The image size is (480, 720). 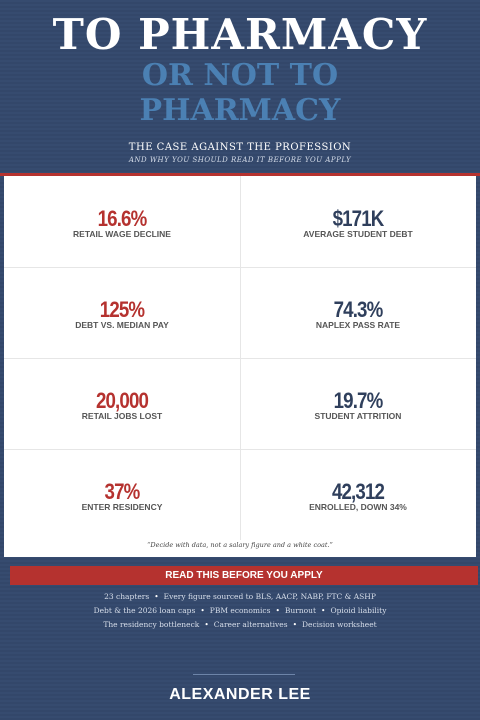 What do you see at coordinates (358, 507) in the screenshot?
I see `stat-label: ENROLLED, DOWN 34%` at bounding box center [358, 507].